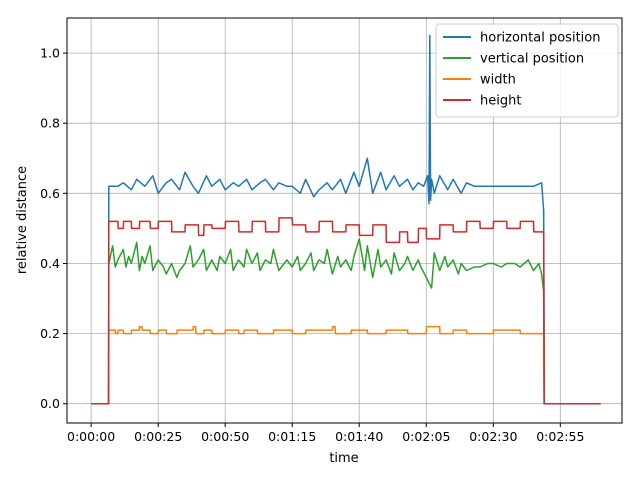 Image resolution: width=640 pixels, height=480 pixels. Describe the element at coordinates (560, 436) in the screenshot. I see `x-tick-label: 0:02:55` at that location.